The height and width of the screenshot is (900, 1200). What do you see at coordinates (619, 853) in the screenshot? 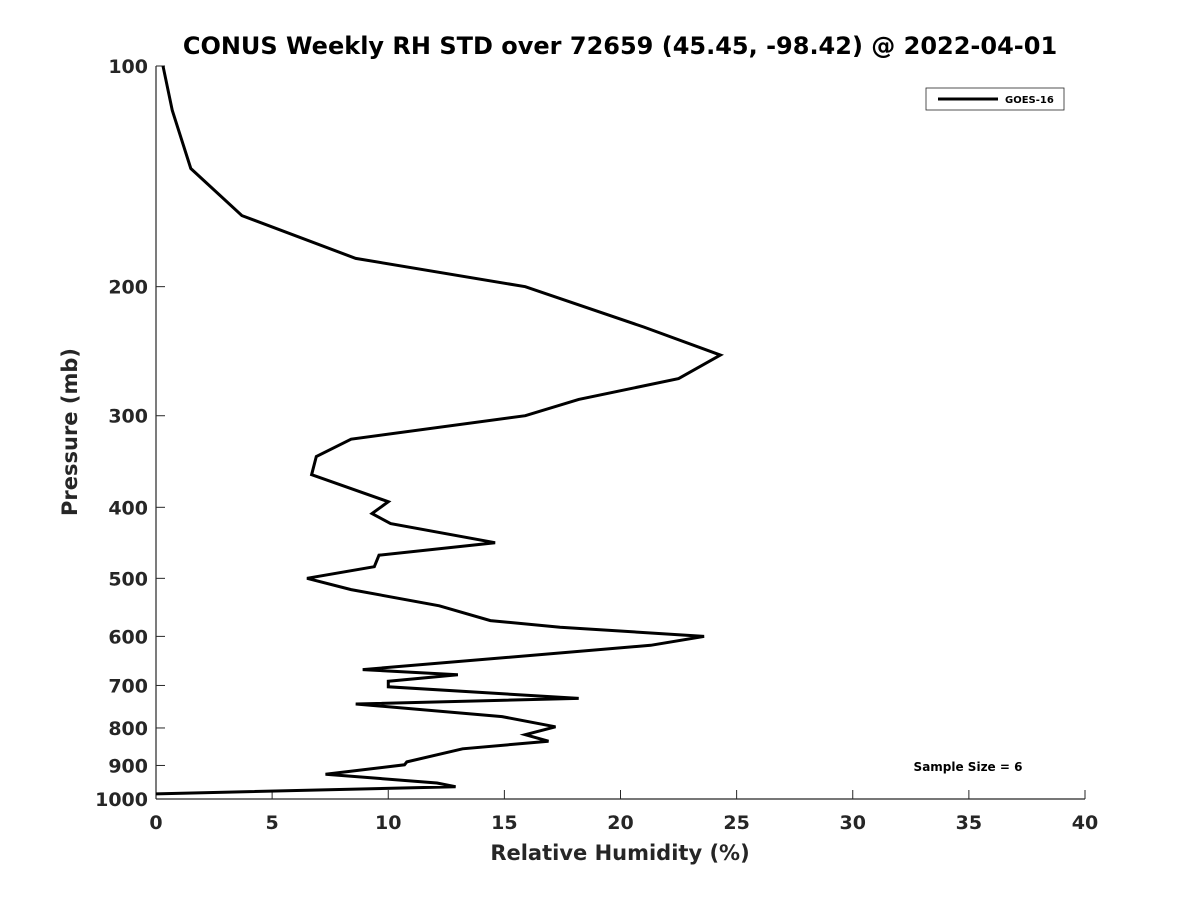
I see `x-axis-label: Relative Humidity (%)` at bounding box center [619, 853].